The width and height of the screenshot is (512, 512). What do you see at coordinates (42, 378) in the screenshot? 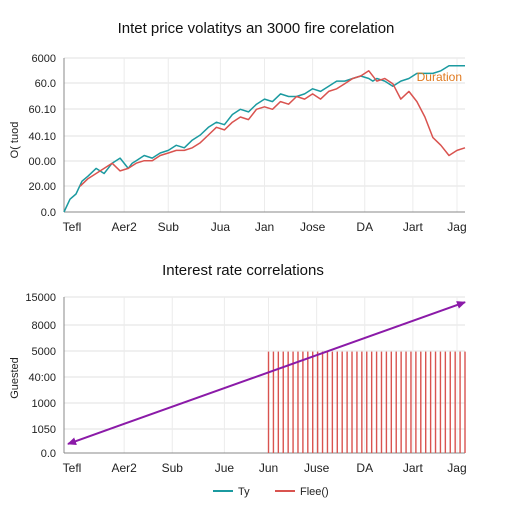
I see `y-tick-label: 40:00` at bounding box center [42, 378].